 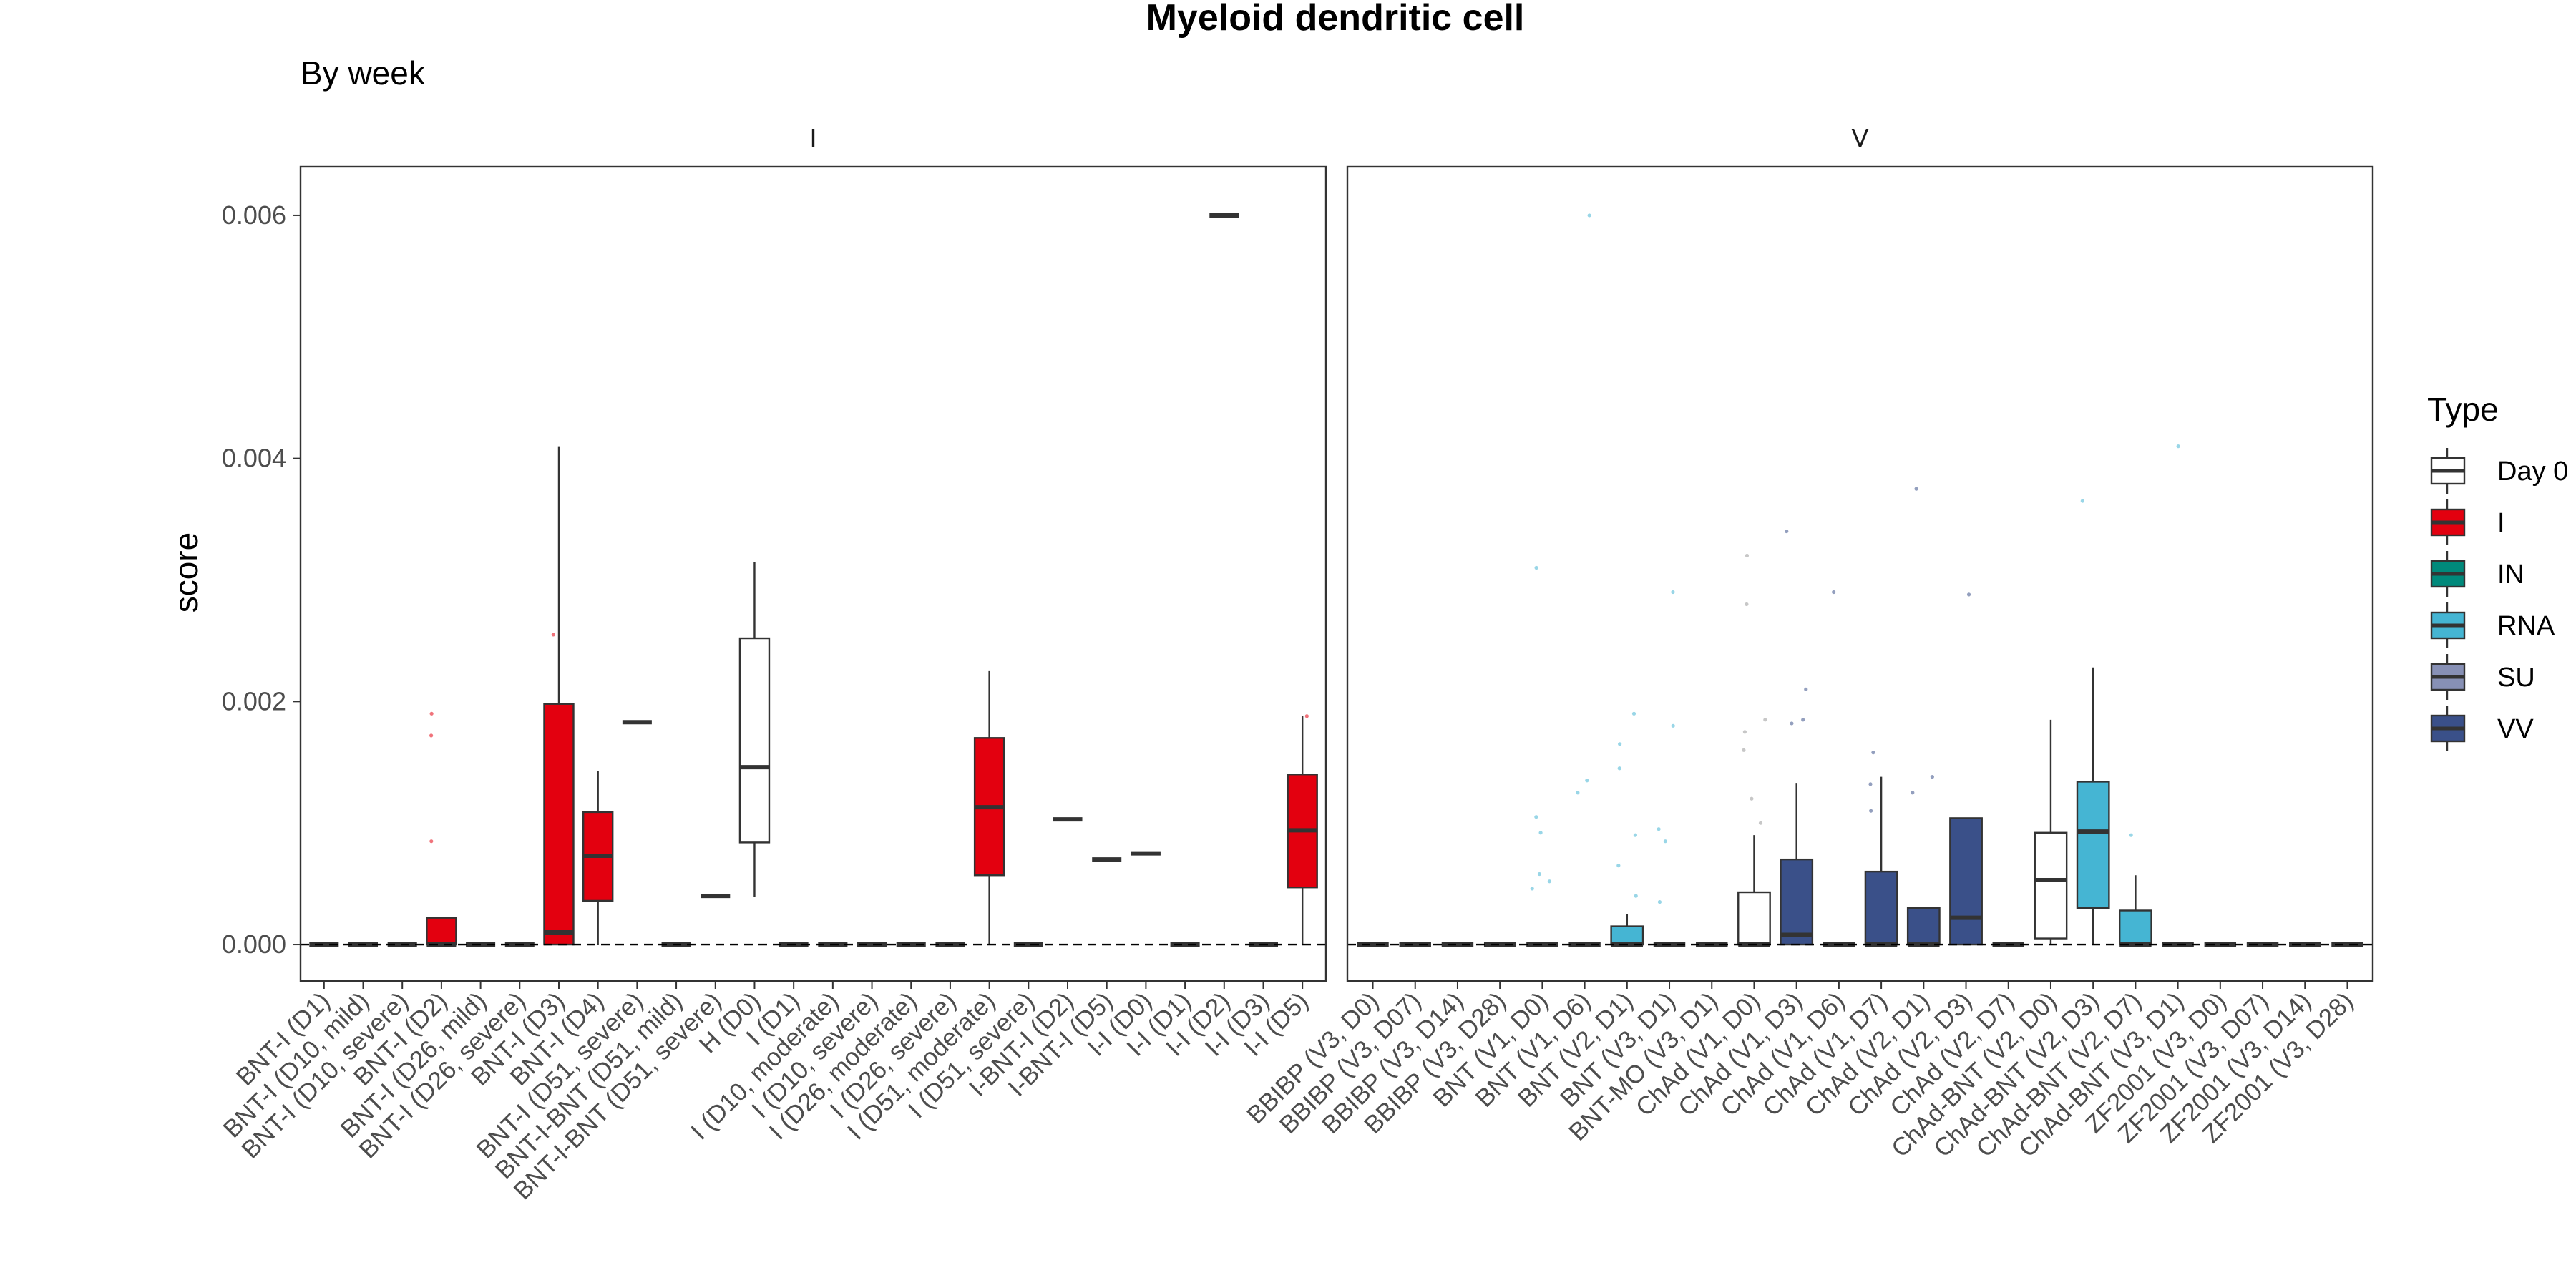 What do you see at coordinates (1302, 829) in the screenshot?
I see `box-i-i-d5-` at bounding box center [1302, 829].